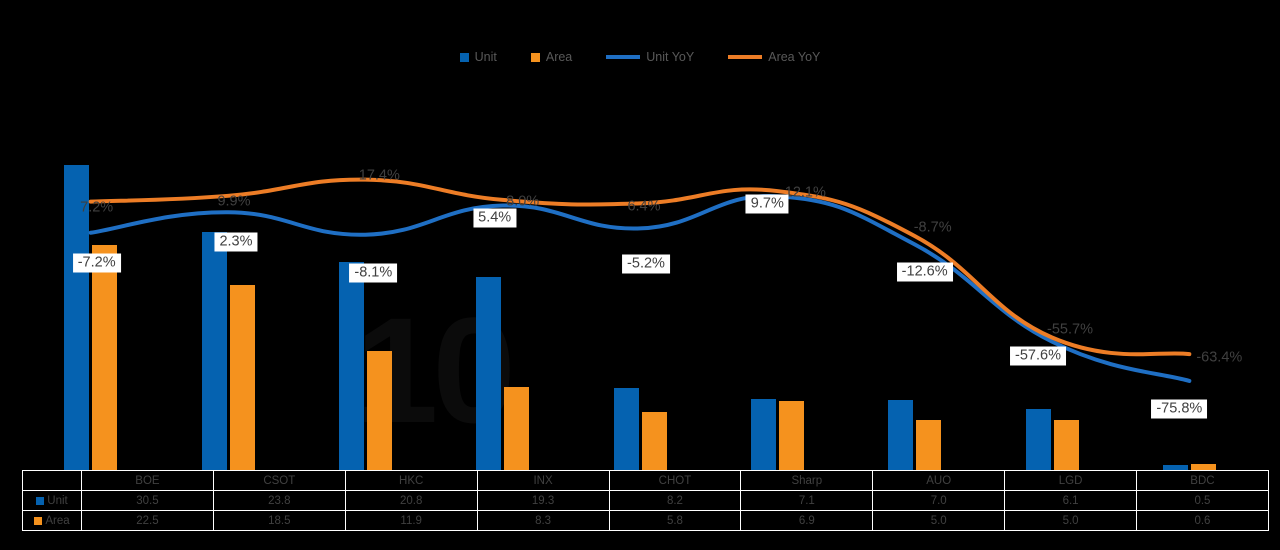  Describe the element at coordinates (279, 520) in the screenshot. I see `data-table-cell: 18.5` at that location.